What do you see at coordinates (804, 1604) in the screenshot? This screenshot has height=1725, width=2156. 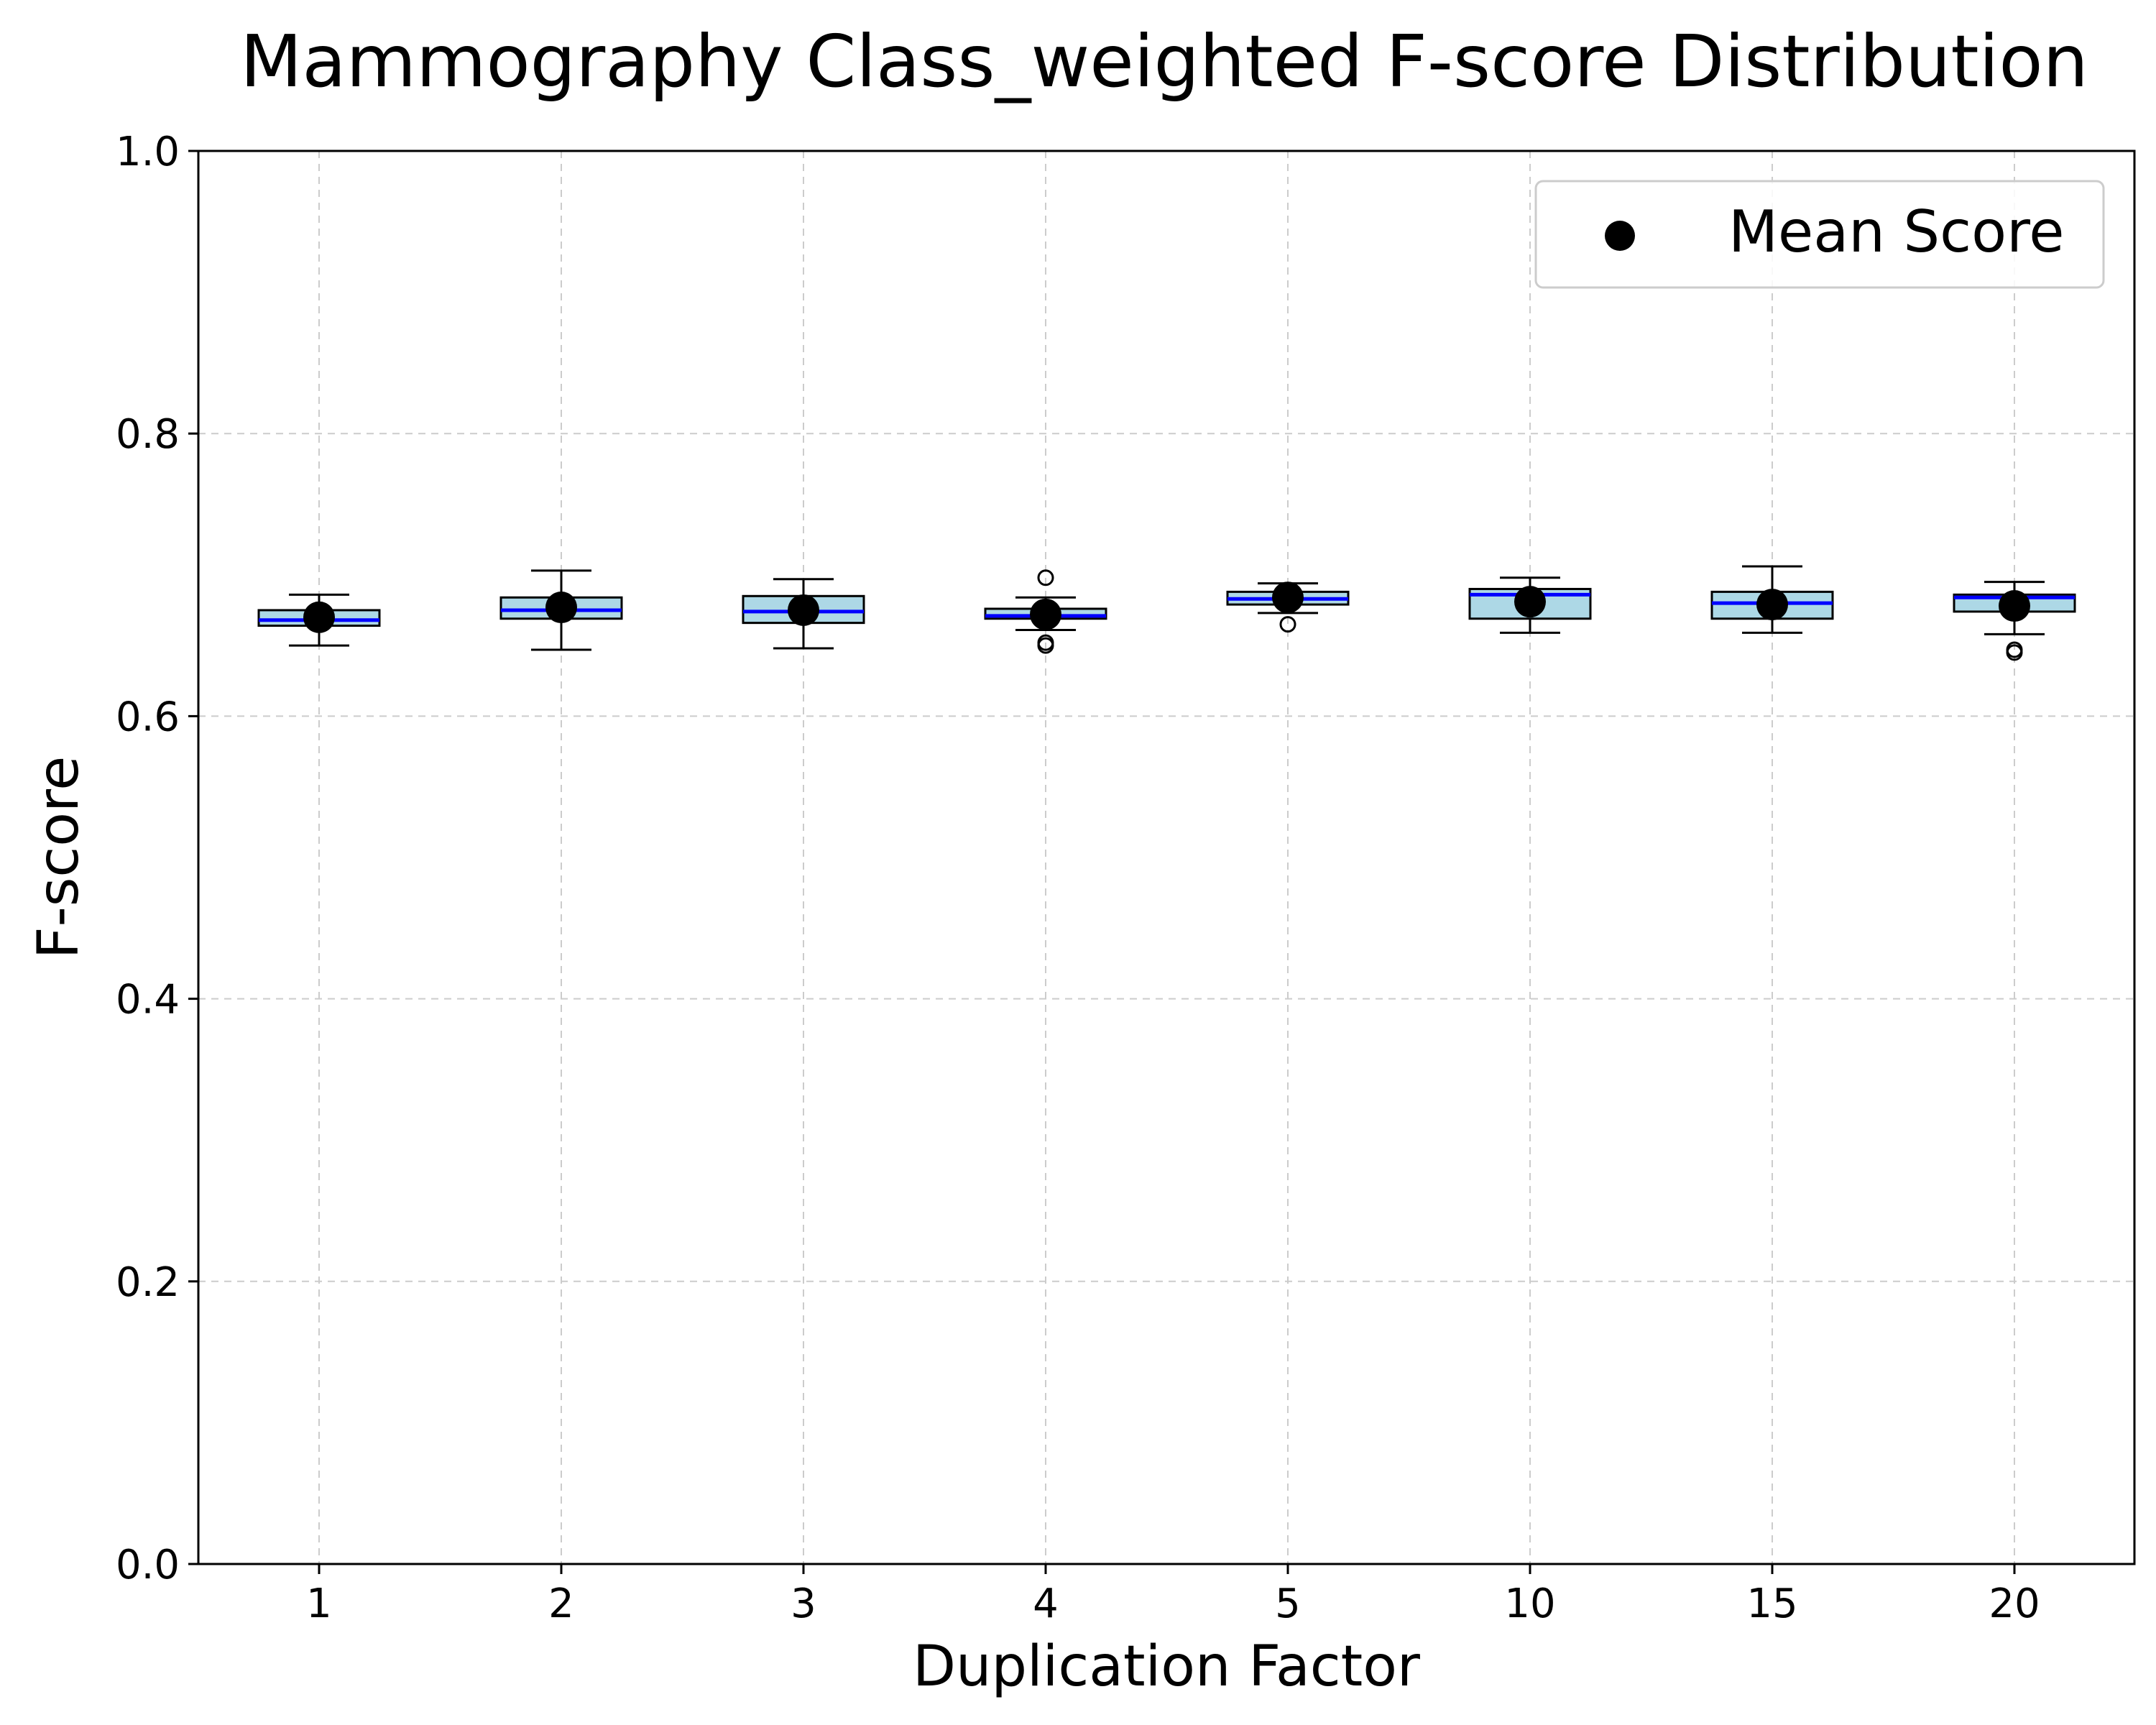 I see `x-tick-label: 3` at bounding box center [804, 1604].